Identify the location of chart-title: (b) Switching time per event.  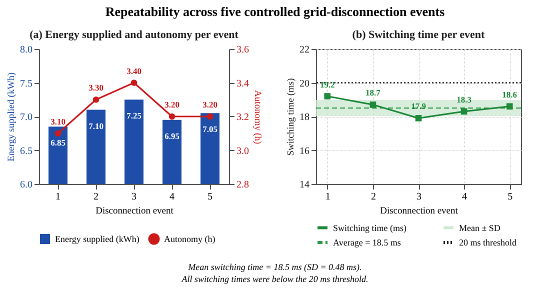
(419, 35).